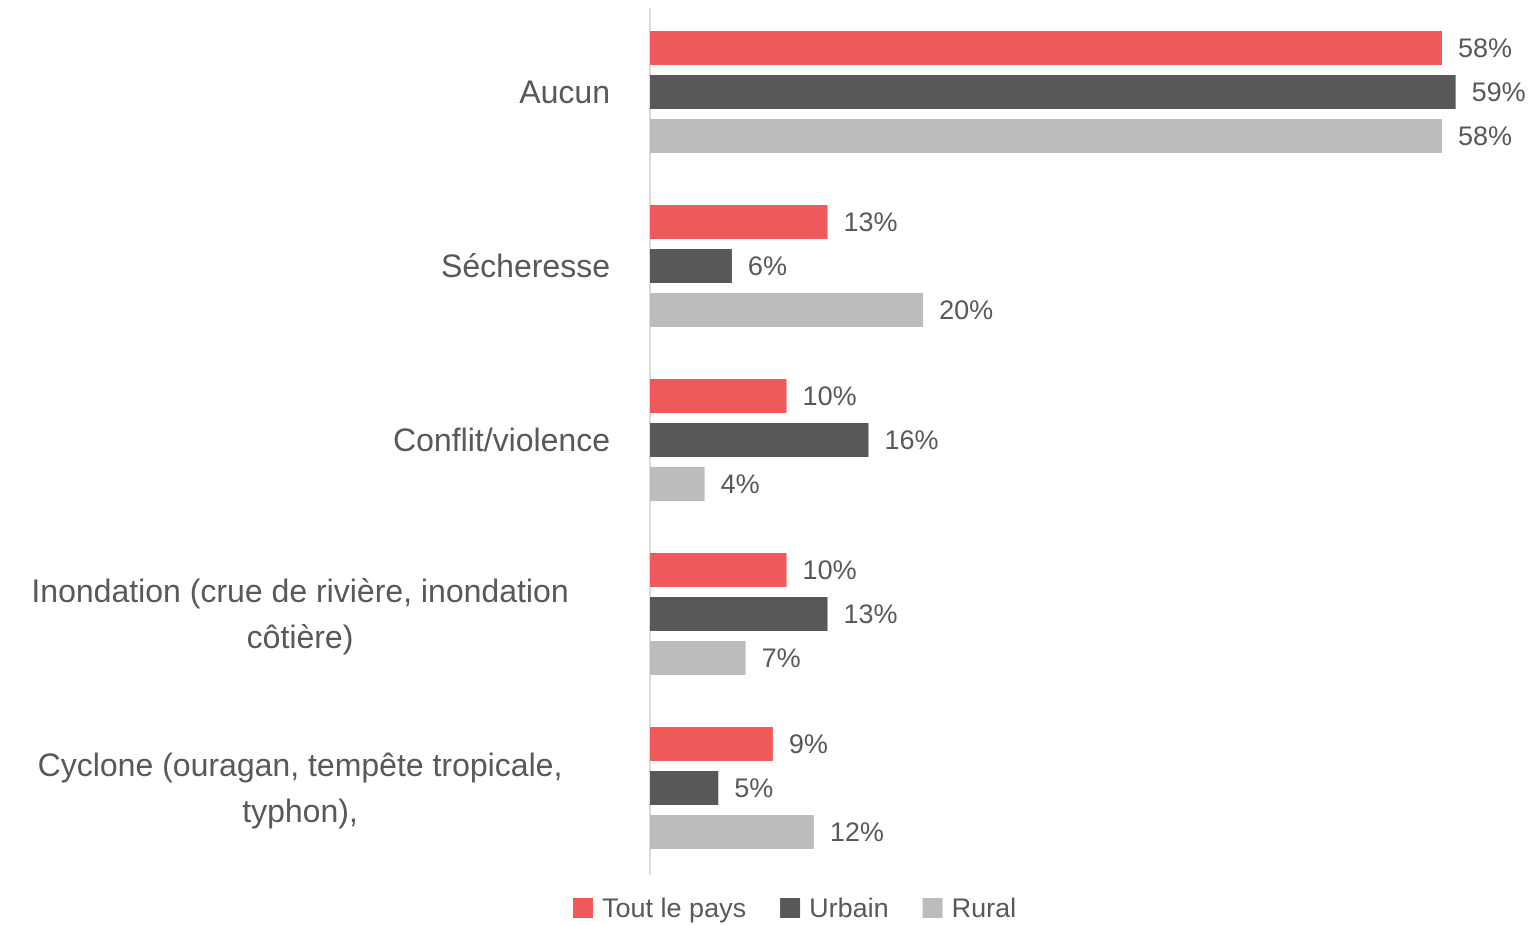 The width and height of the screenshot is (1534, 925). What do you see at coordinates (808, 744) in the screenshot?
I see `value-label: 9%` at bounding box center [808, 744].